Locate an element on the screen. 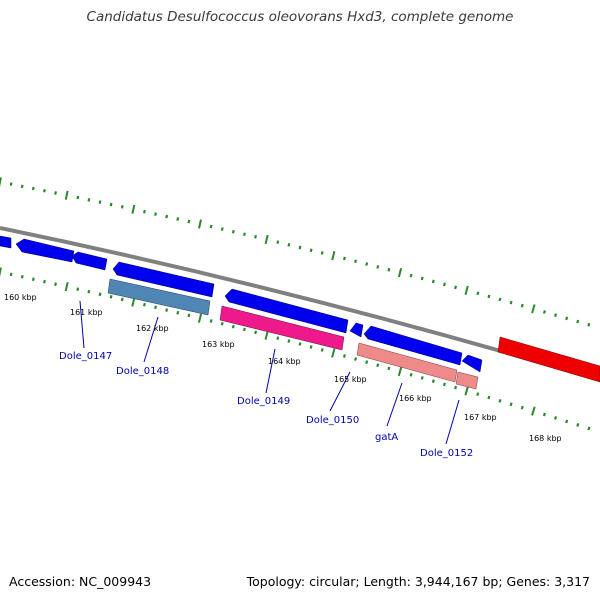 This screenshot has height=600, width=600. kbp-label: 160 kbp is located at coordinates (20, 297).